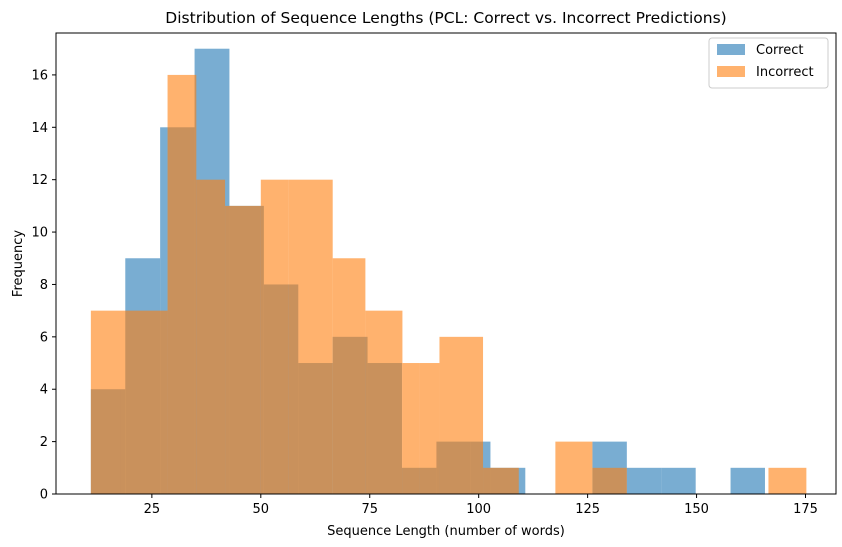  Describe the element at coordinates (44, 495) in the screenshot. I see `y-tick-label: 0` at that location.